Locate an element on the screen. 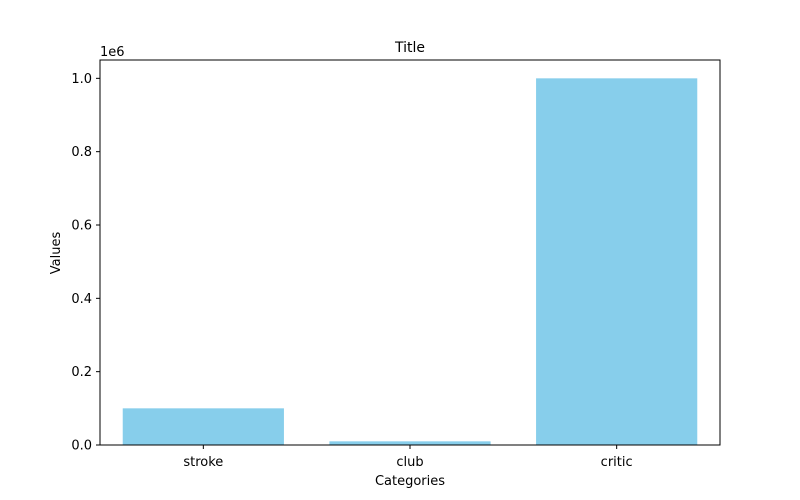 The width and height of the screenshot is (800, 500). y-axis-label: Values is located at coordinates (56, 253).